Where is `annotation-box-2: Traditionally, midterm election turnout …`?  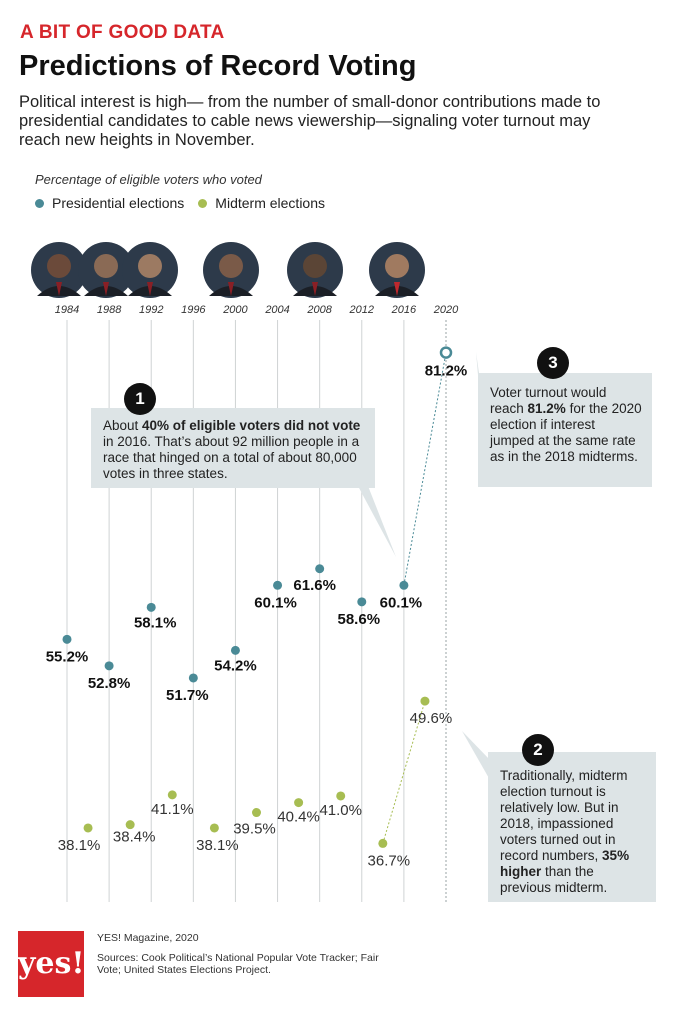 annotation-box-2: Traditionally, midterm election turnout … is located at coordinates (572, 827).